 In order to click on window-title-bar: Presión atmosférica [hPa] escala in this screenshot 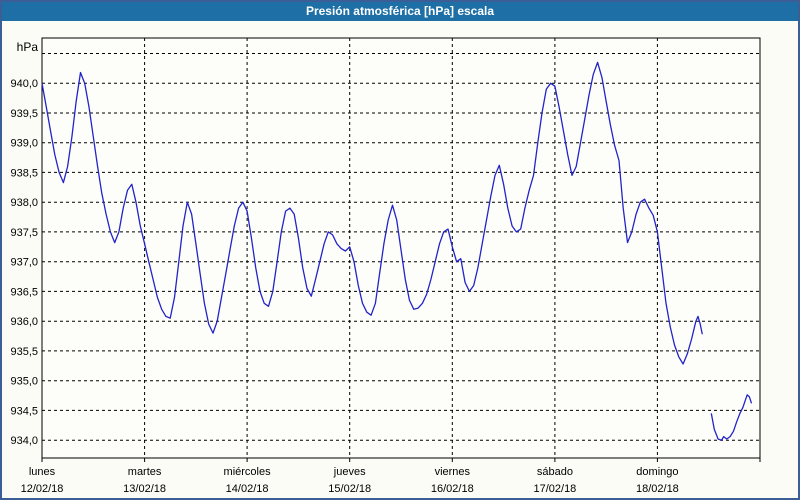, I will do `click(400, 11)`.